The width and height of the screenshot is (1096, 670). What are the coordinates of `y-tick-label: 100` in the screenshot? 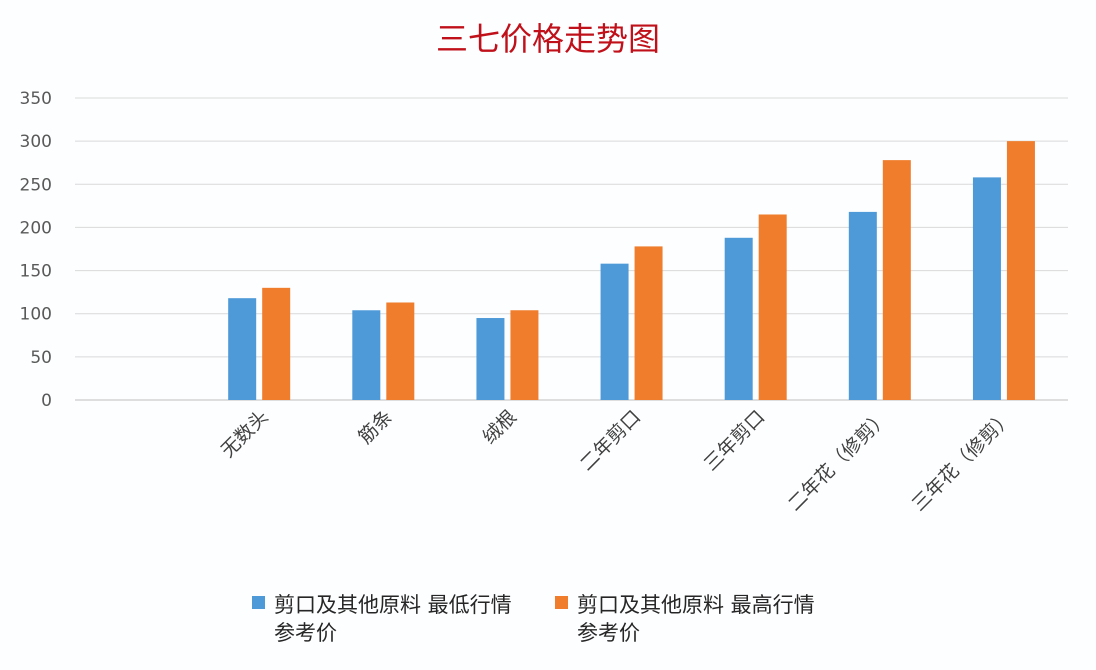 It's located at (36, 315).